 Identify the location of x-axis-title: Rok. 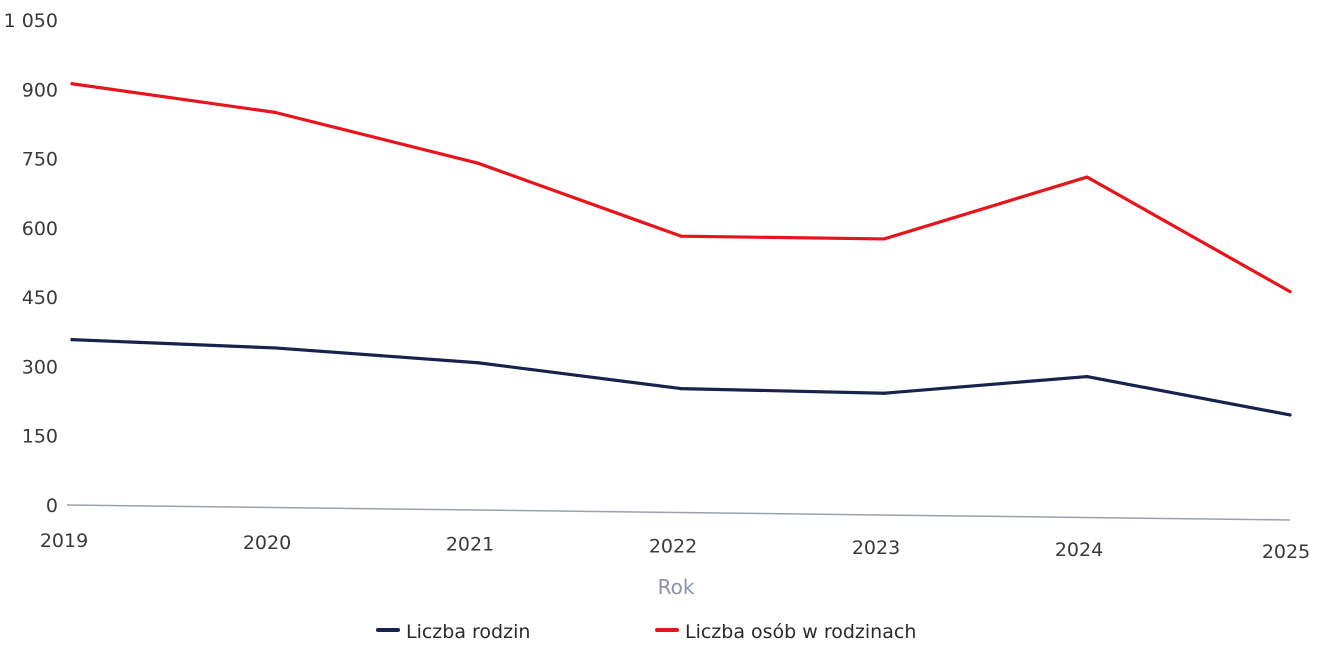
(676, 587).